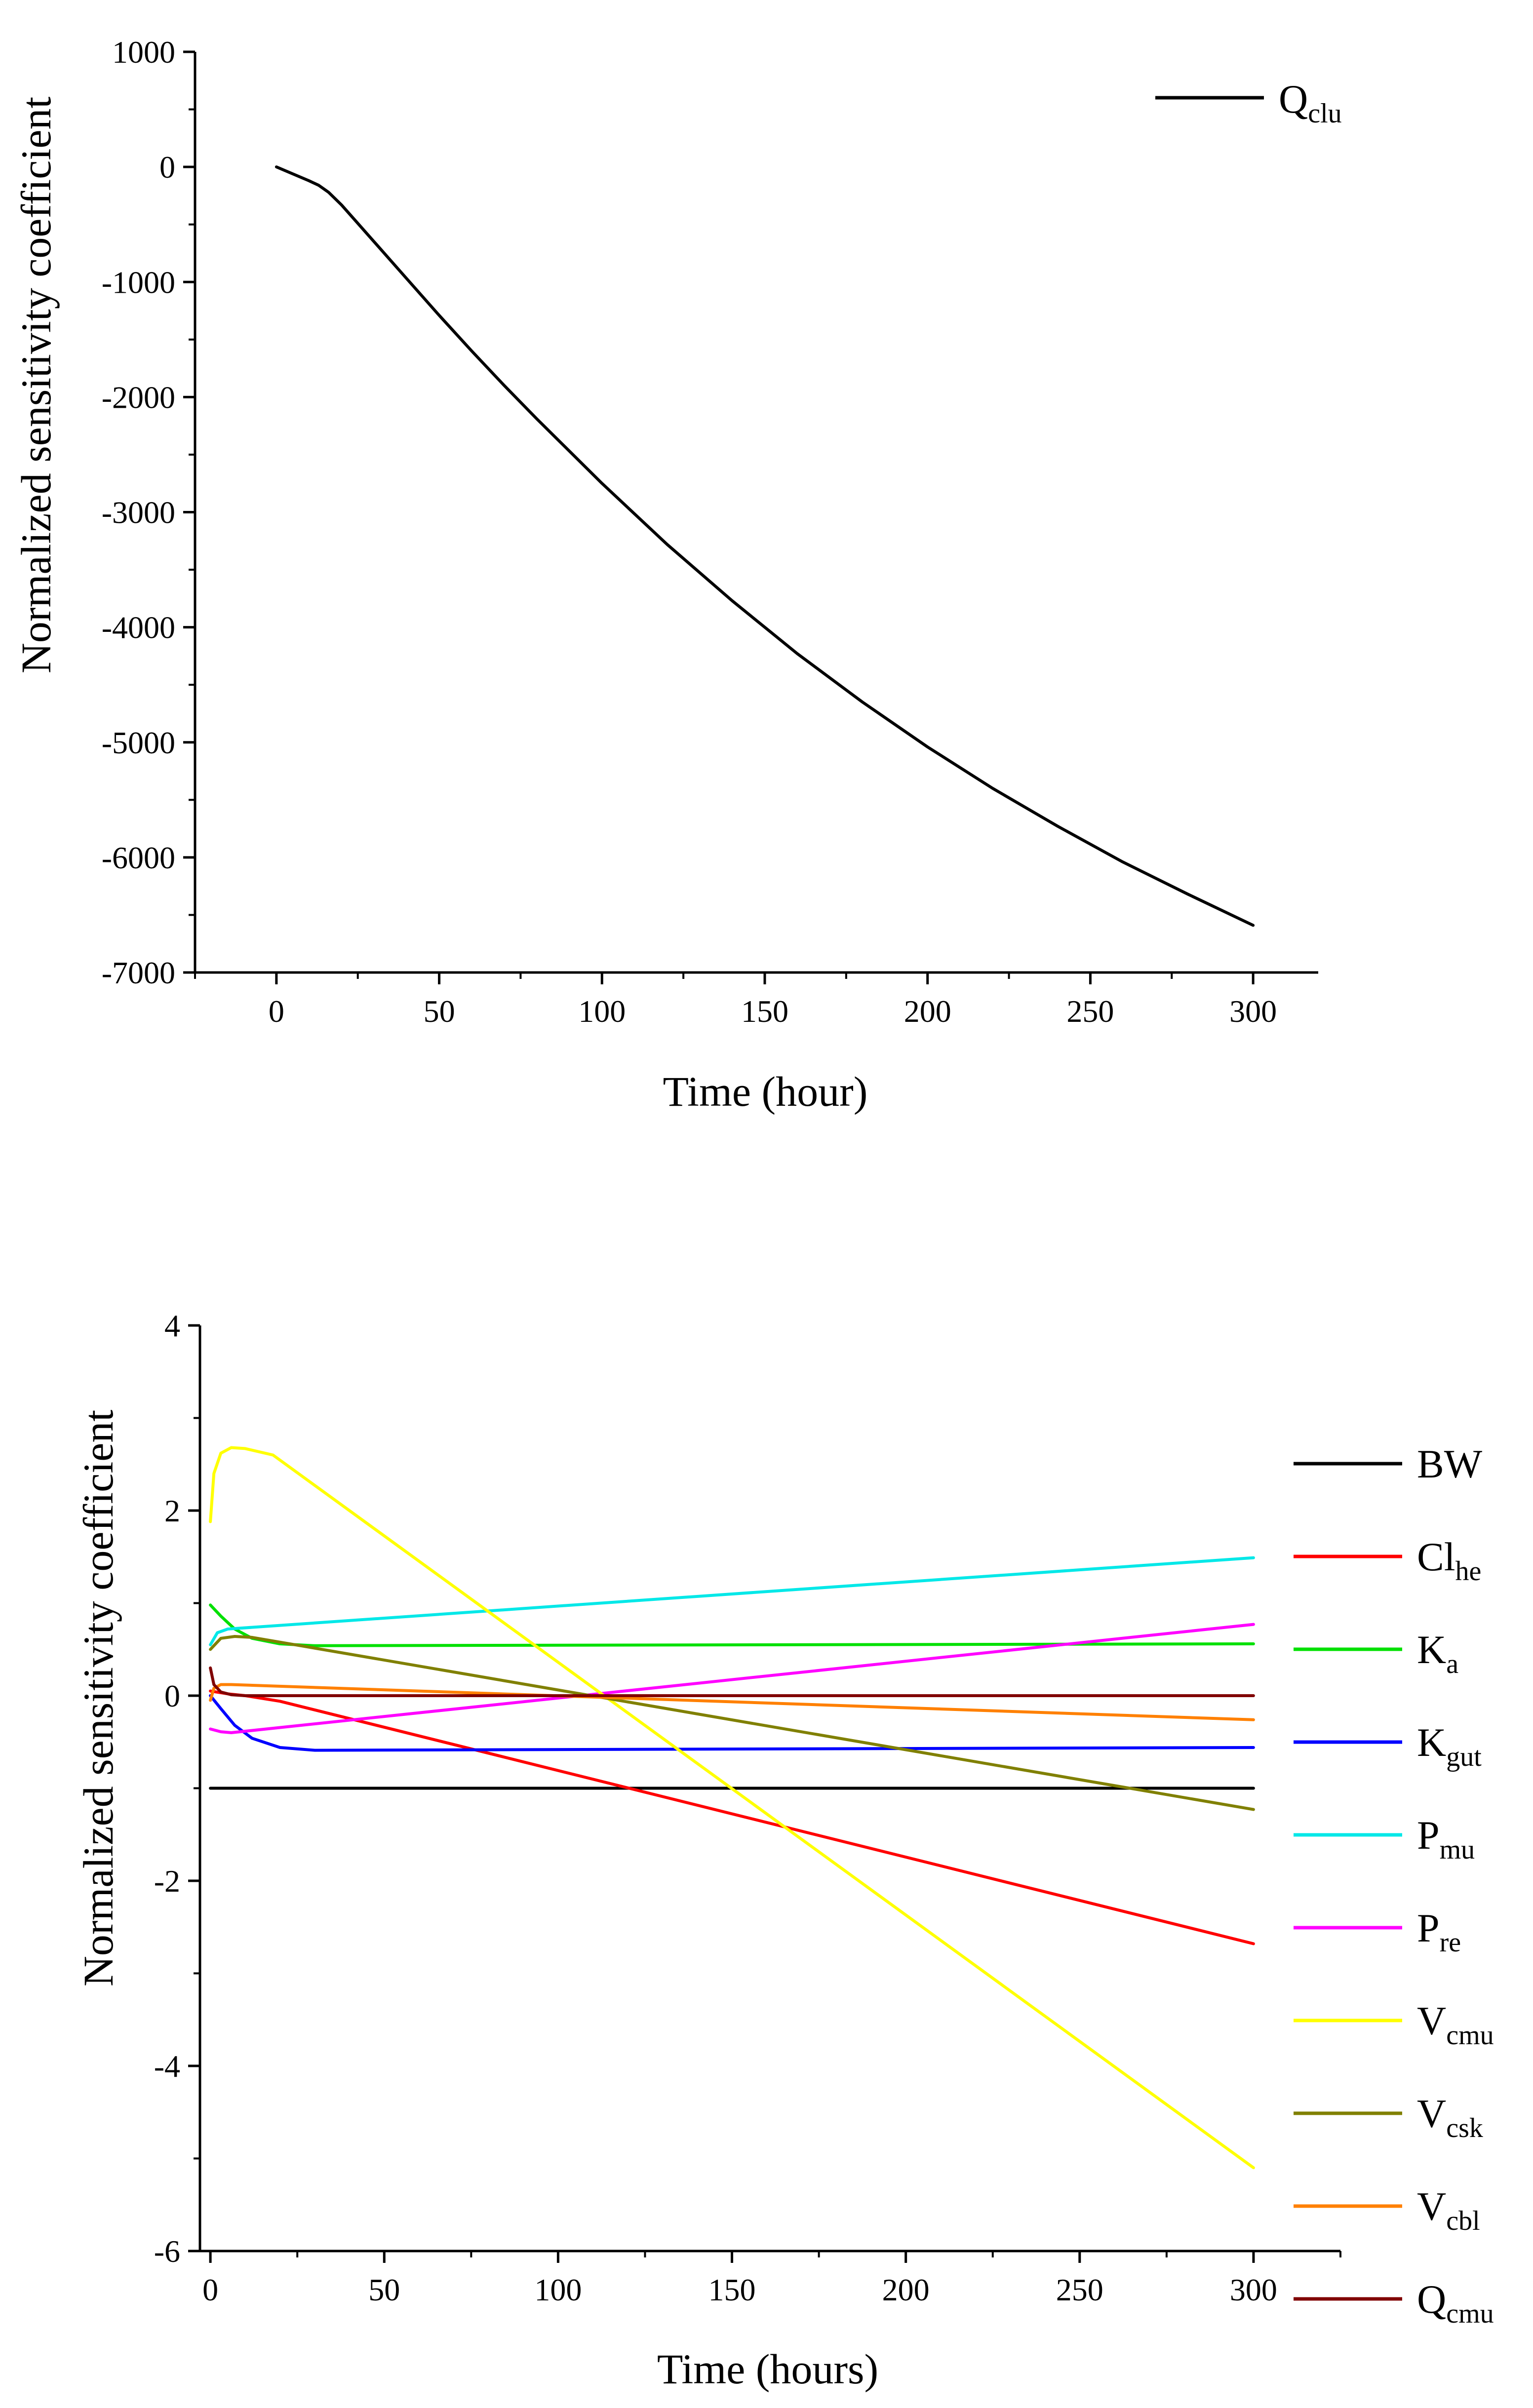 Image resolution: width=1533 pixels, height=2408 pixels. What do you see at coordinates (1464, 1757) in the screenshot?
I see `chart-2-legend-label-sub: gut` at bounding box center [1464, 1757].